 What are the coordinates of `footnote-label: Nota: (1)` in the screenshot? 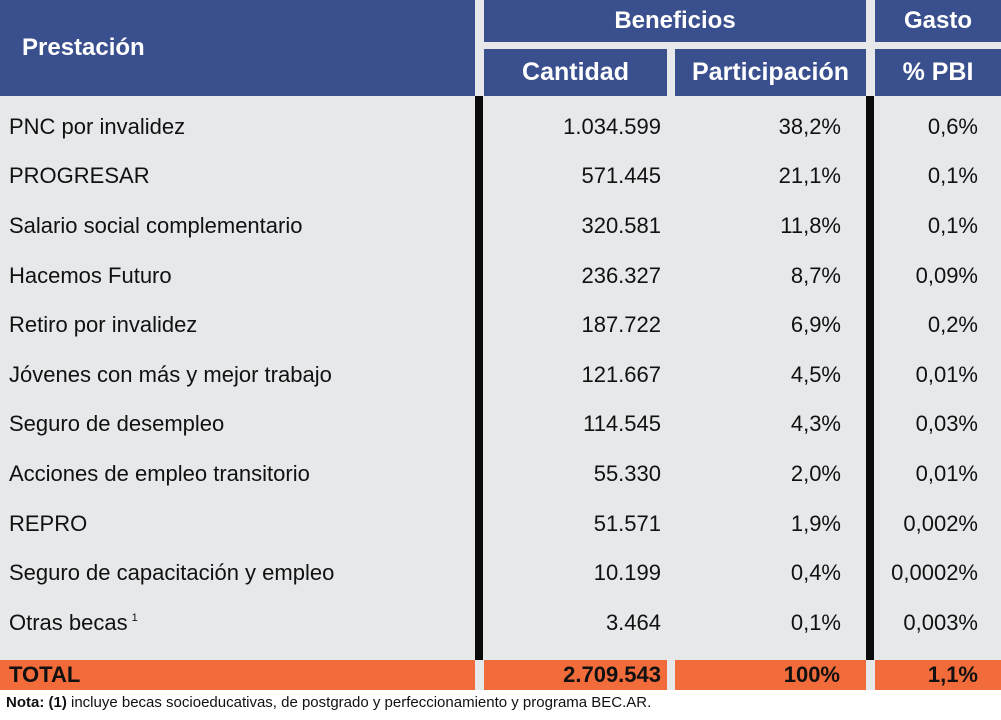 It's located at (36, 702).